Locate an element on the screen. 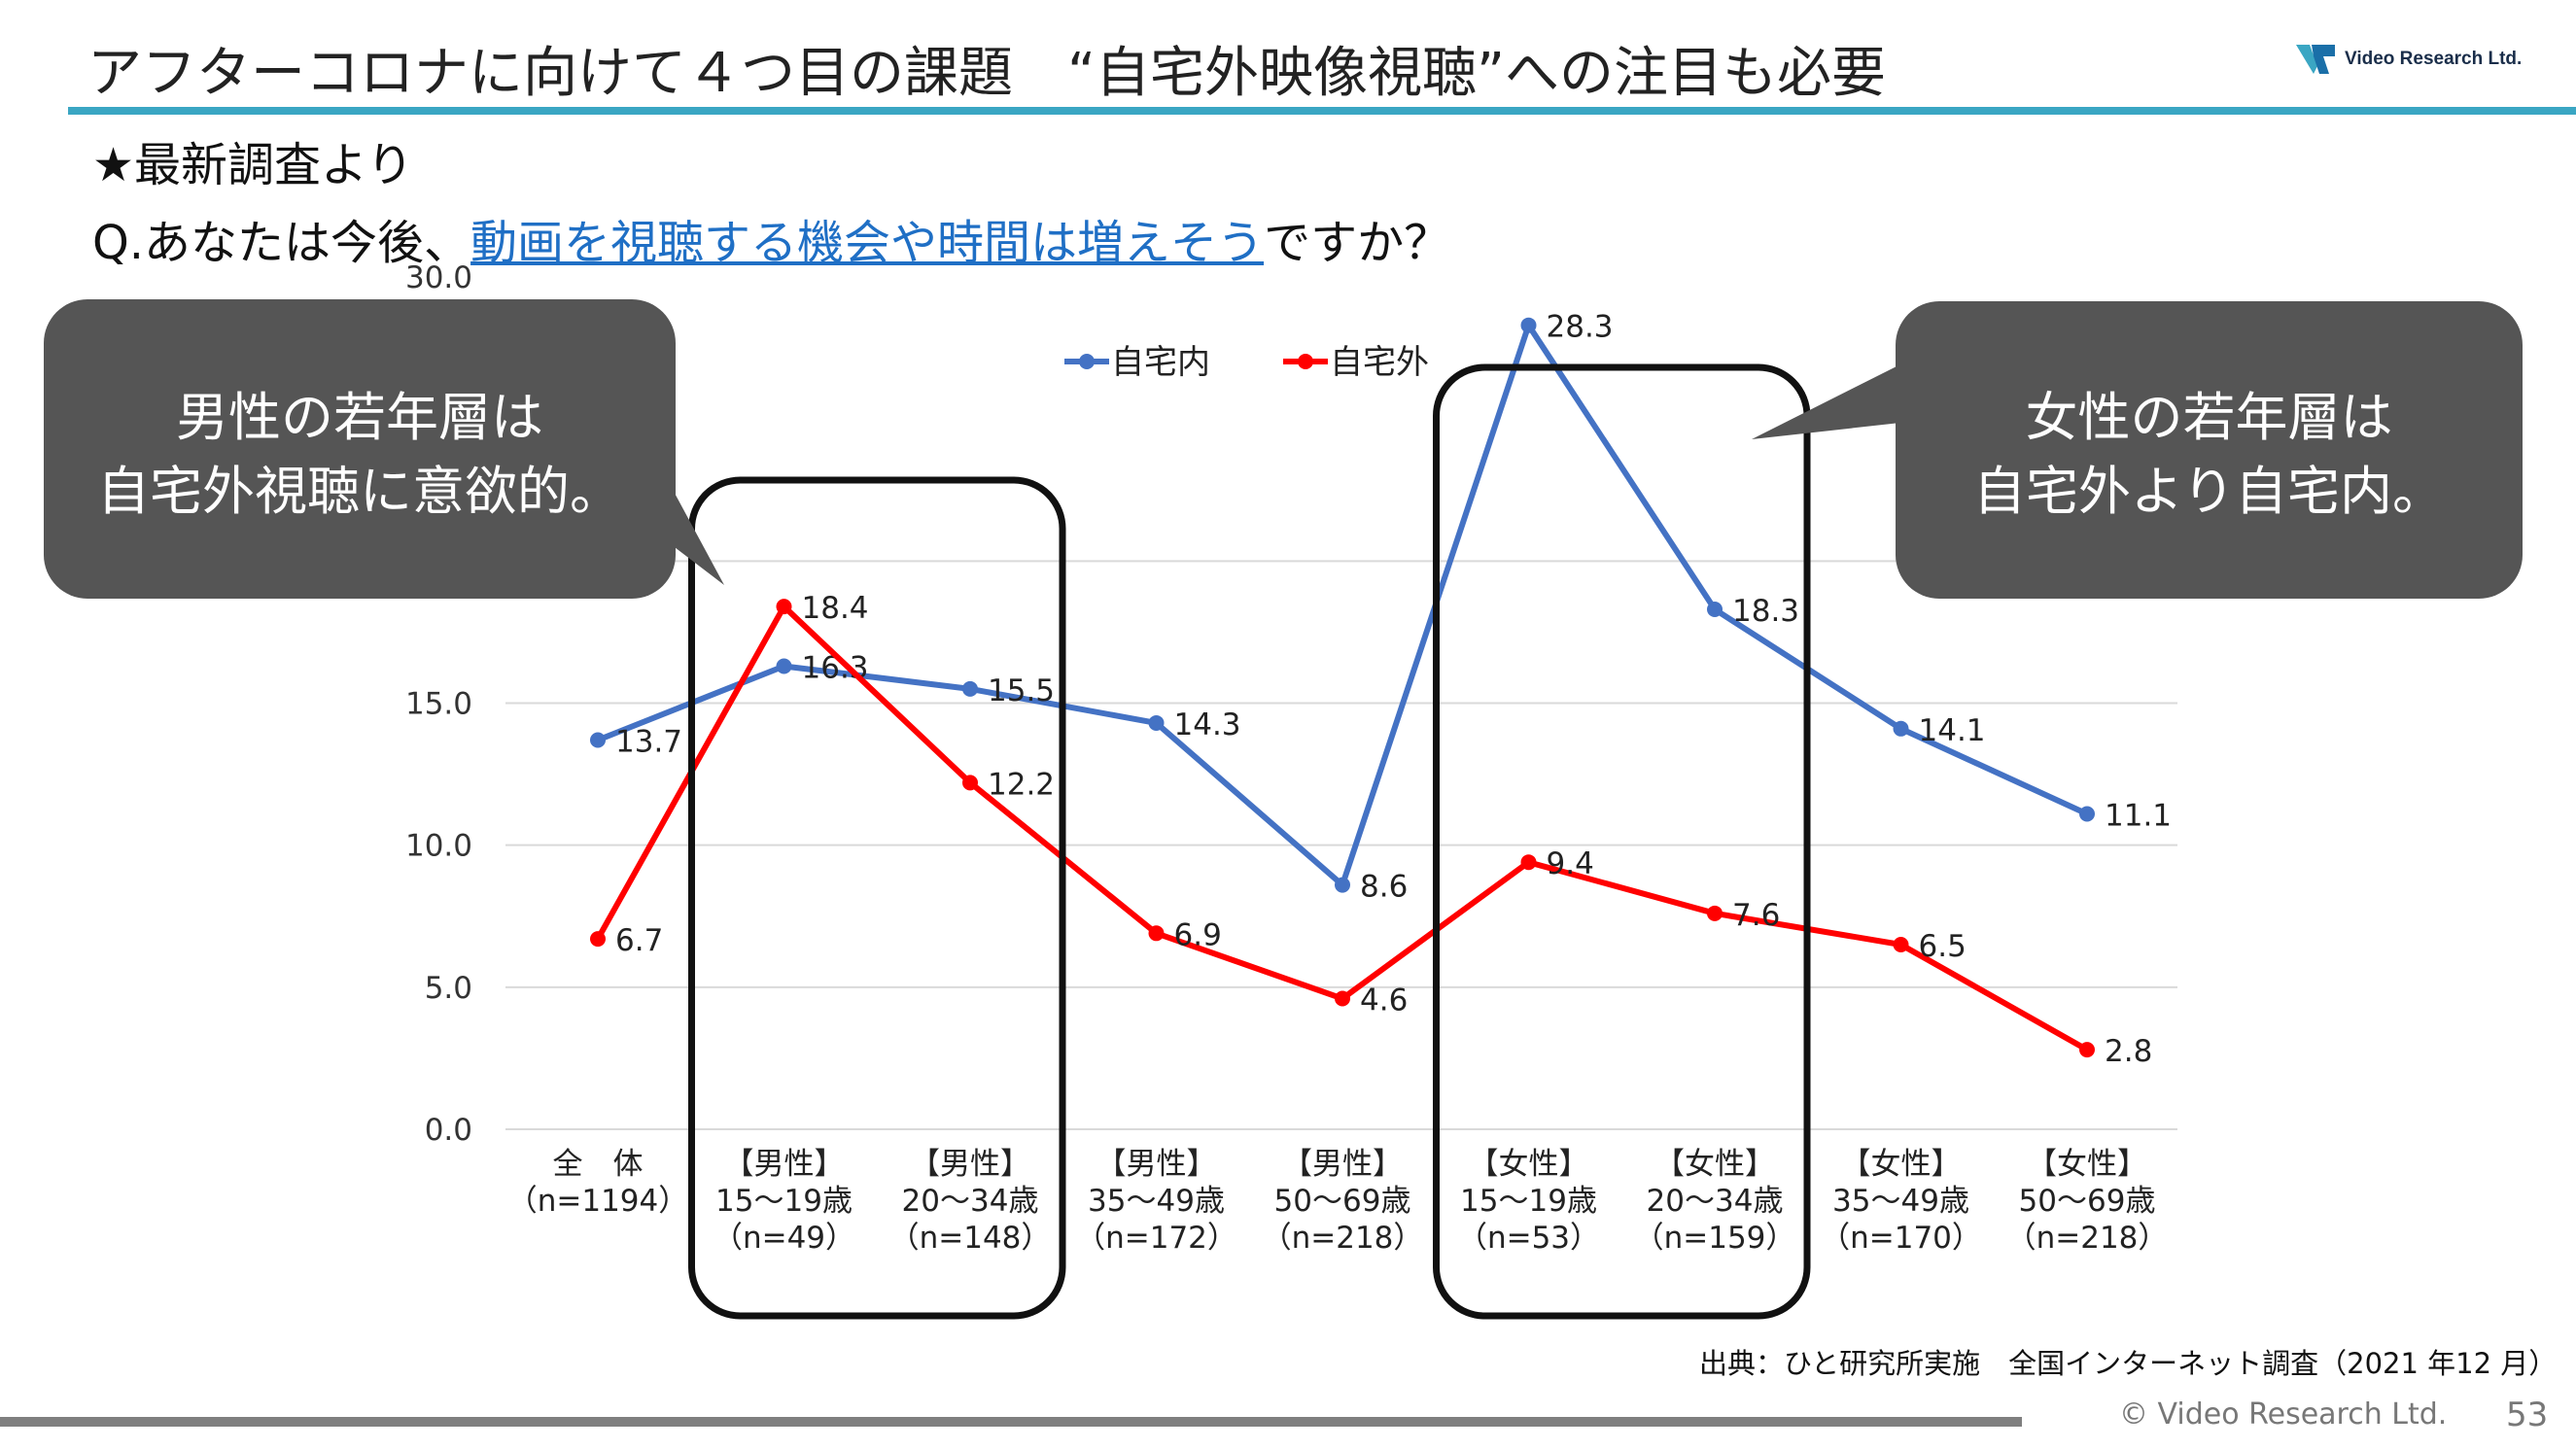 This screenshot has height=1449, width=2576. survey-question: Q.あなたは今後、動画を視聴する機会や時間は増えそうですか？ is located at coordinates (771, 238).